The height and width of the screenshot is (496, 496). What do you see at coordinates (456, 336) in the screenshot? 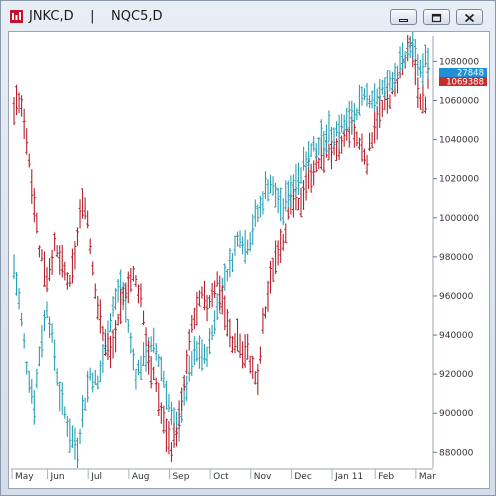
I see `y-tick-label: 940000` at bounding box center [456, 336].